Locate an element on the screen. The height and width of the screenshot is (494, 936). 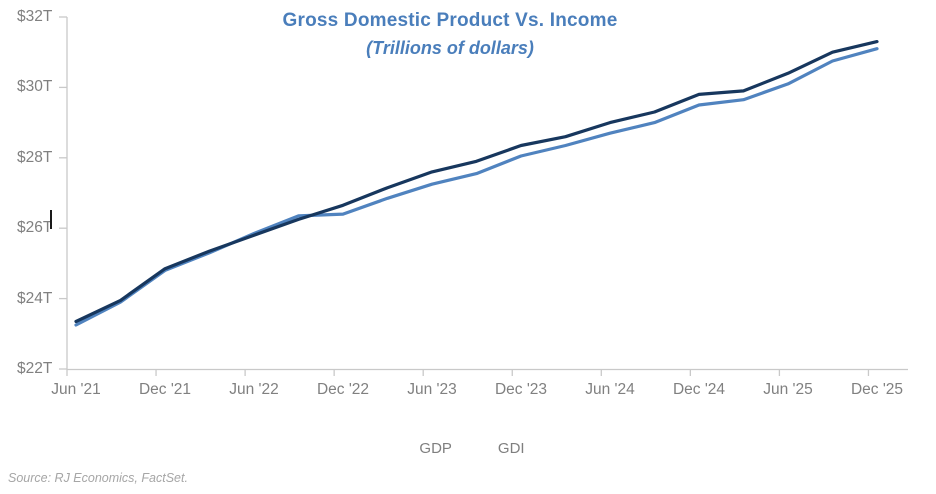
y-axis-label-28t: $28T is located at coordinates (35, 157).